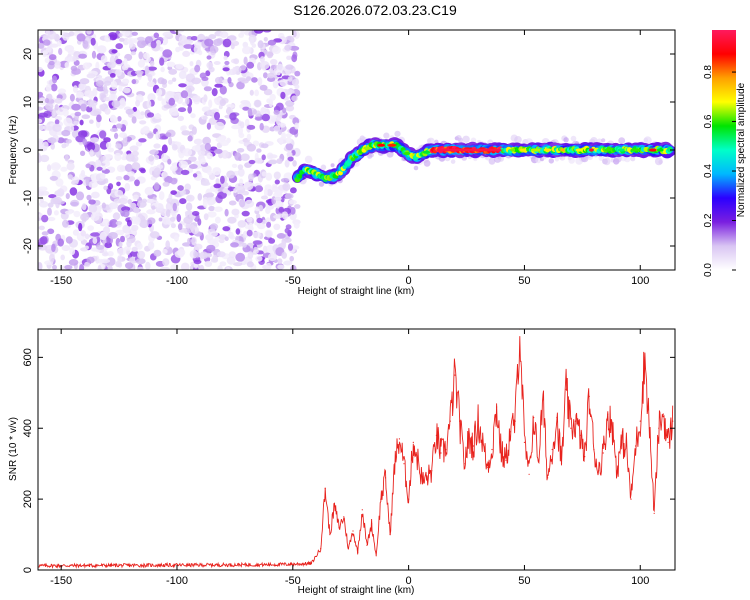 This screenshot has width=750, height=600. Describe the element at coordinates (708, 270) in the screenshot. I see `colorbar-tick-label: 0.0` at that location.